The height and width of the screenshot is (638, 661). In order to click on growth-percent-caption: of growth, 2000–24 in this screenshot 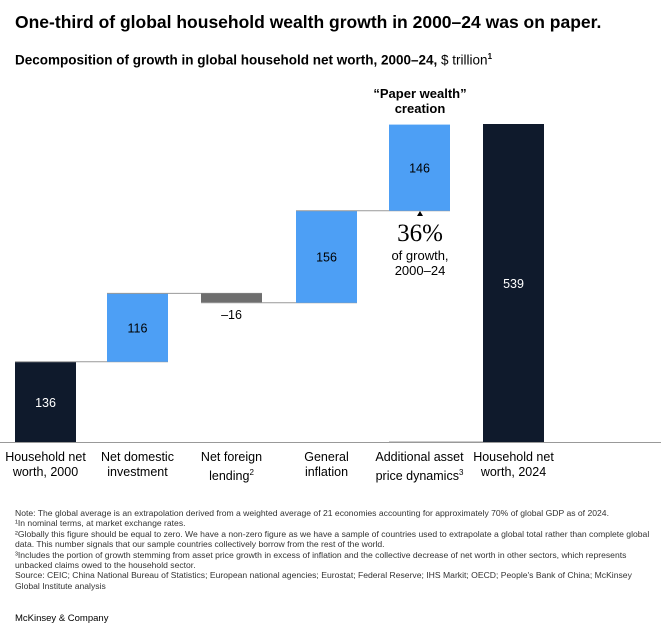, I will do `click(420, 263)`.